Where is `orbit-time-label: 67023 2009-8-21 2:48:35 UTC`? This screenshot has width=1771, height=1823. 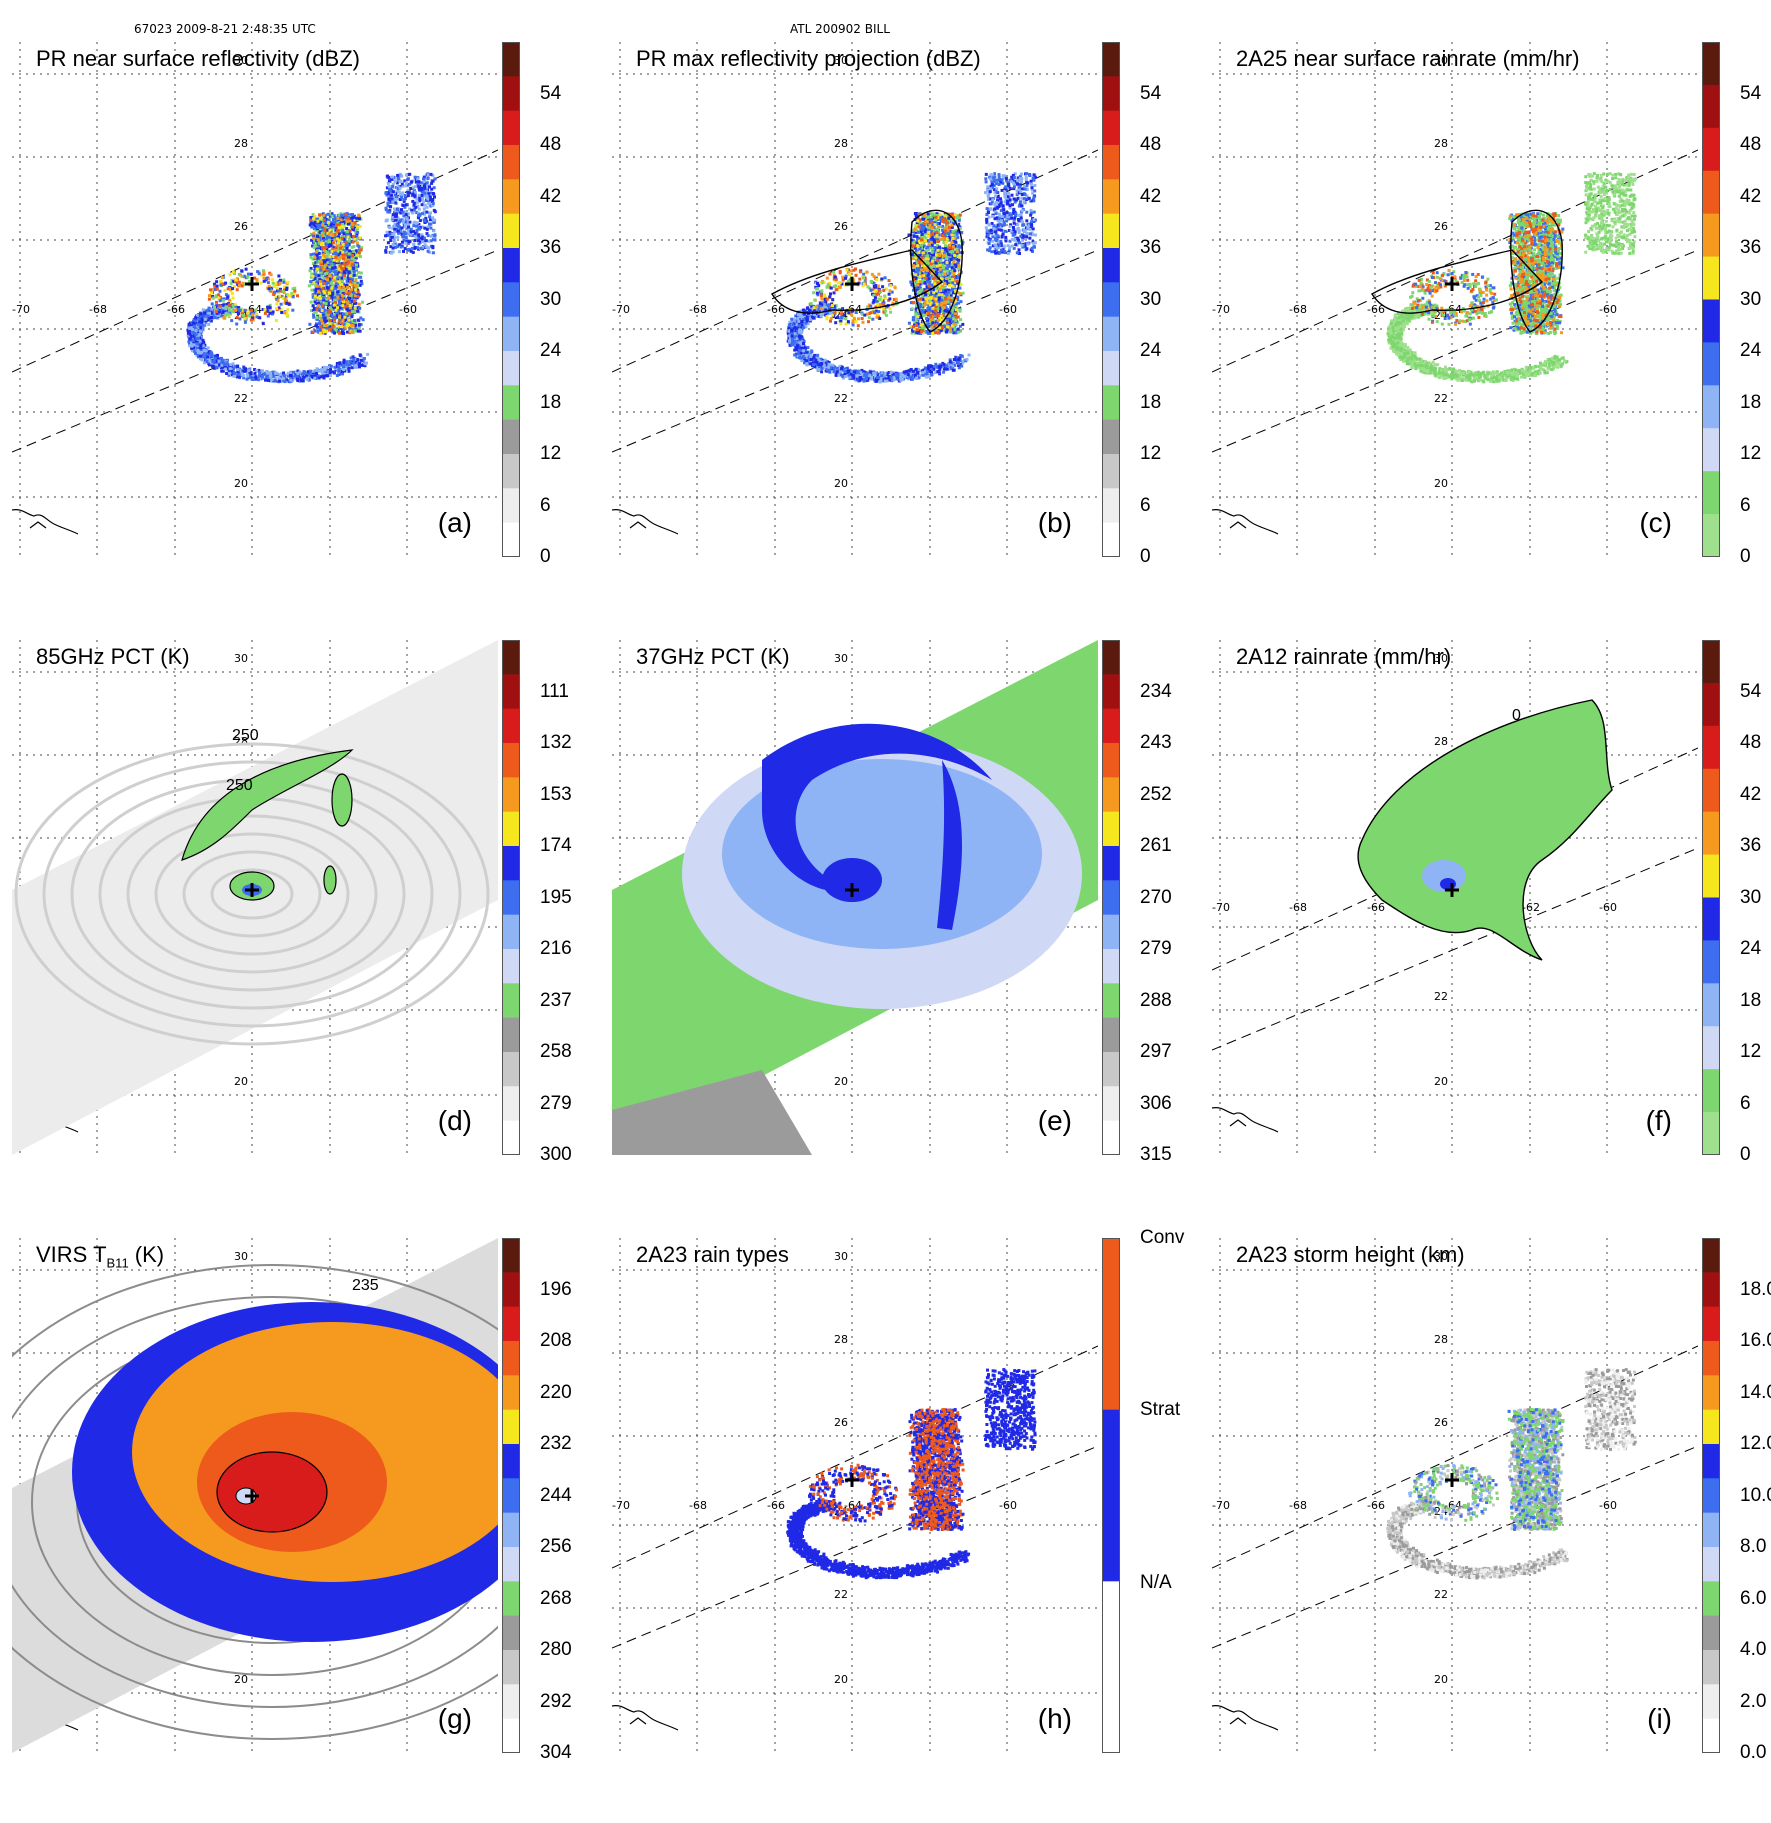 orbit-time-label: 67023 2009-8-21 2:48:35 UTC is located at coordinates (225, 29).